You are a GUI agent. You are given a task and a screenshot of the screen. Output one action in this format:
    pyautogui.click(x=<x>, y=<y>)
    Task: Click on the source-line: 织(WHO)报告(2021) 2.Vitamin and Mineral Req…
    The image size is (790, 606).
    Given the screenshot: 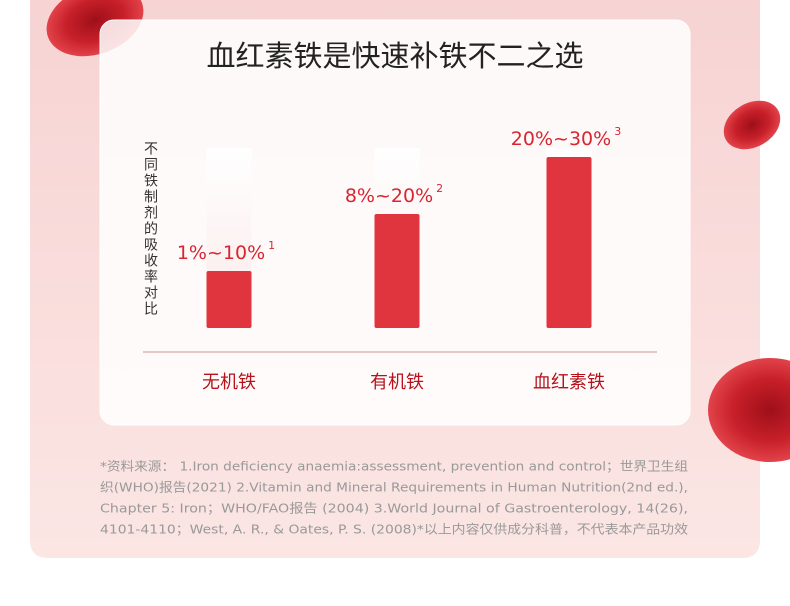 What is the action you would take?
    pyautogui.click(x=394, y=487)
    